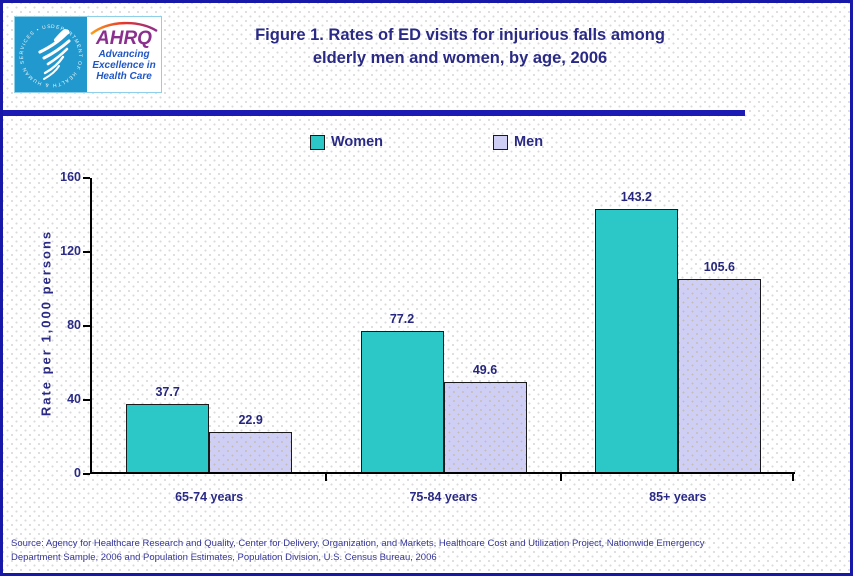  I want to click on legend-swatch-women, so click(317, 142).